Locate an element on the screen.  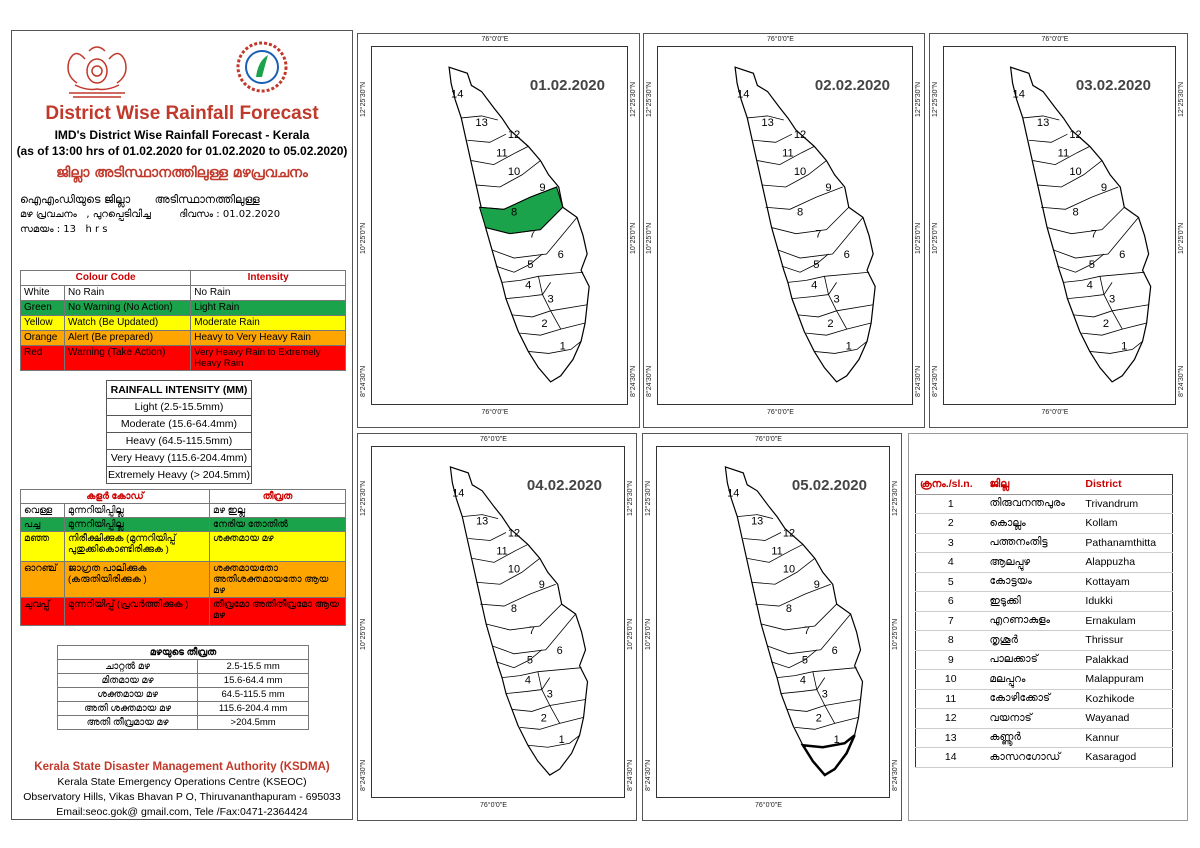
district-row: 7 എറണാകുളം Ernakulam is located at coordinates (1044, 621).